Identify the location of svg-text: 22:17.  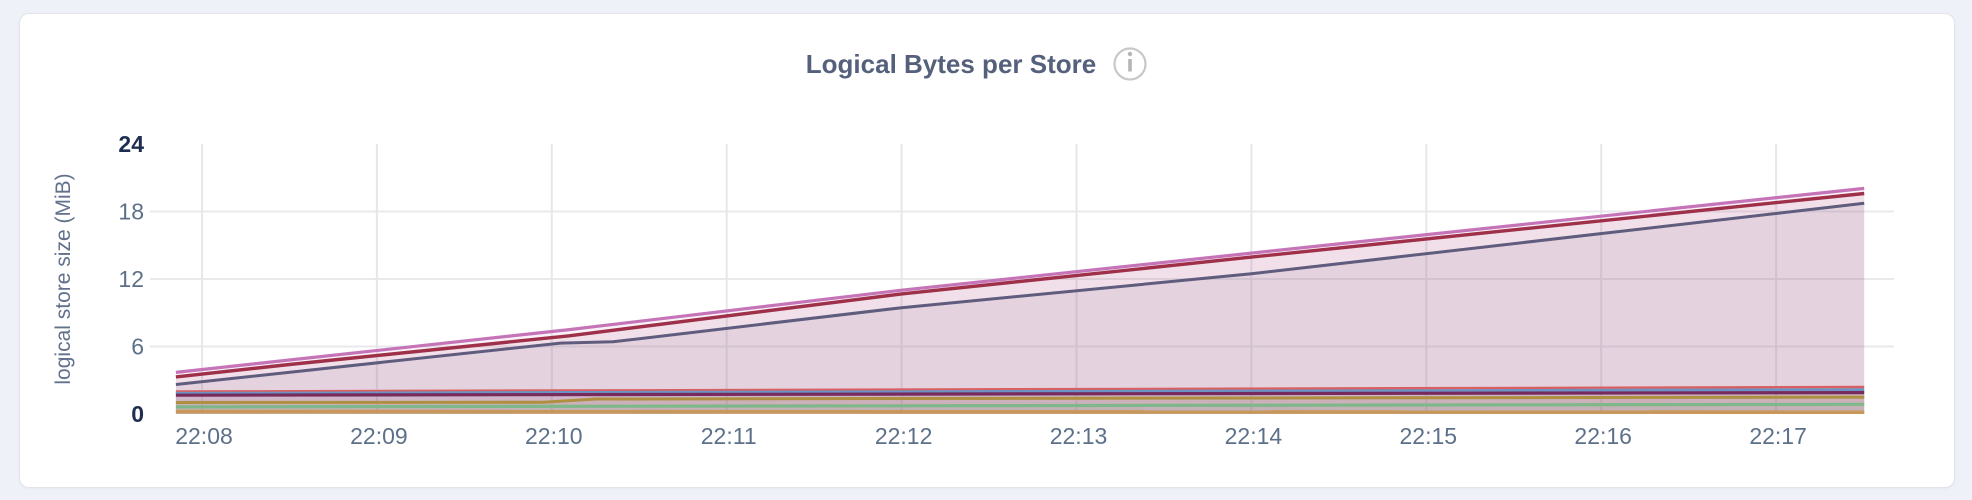
(1778, 436).